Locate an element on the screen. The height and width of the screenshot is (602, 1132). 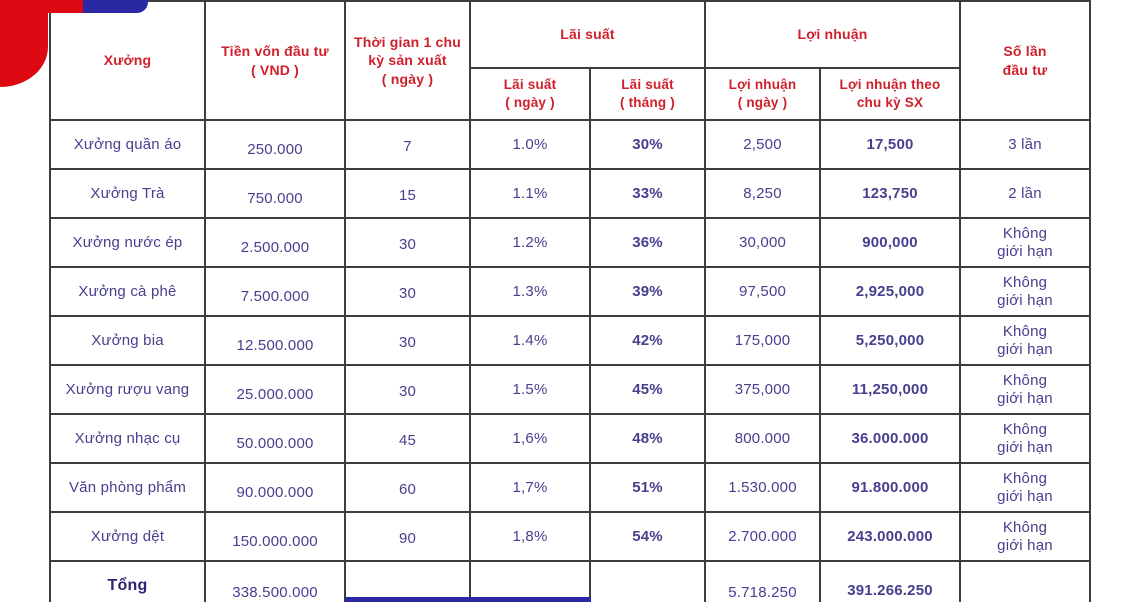
body-cell: 2.500.000 is located at coordinates (275, 242).